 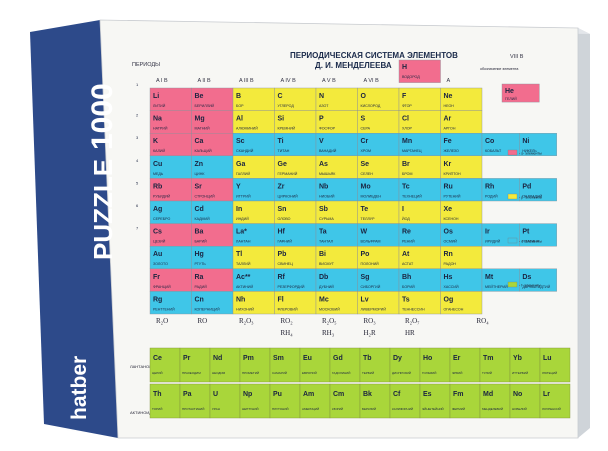 What do you see at coordinates (530, 286) in the screenshot?
I see `legend-label: - f- элементы` at bounding box center [530, 286].